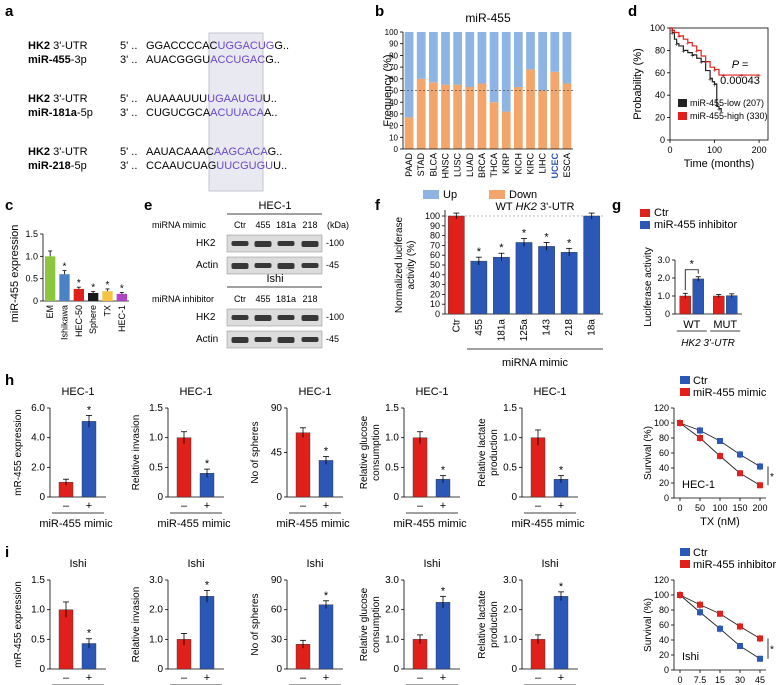 This screenshot has width=778, height=685. Describe the element at coordinates (556, 207) in the screenshot. I see `title-suffix: 3'-UTR` at that location.